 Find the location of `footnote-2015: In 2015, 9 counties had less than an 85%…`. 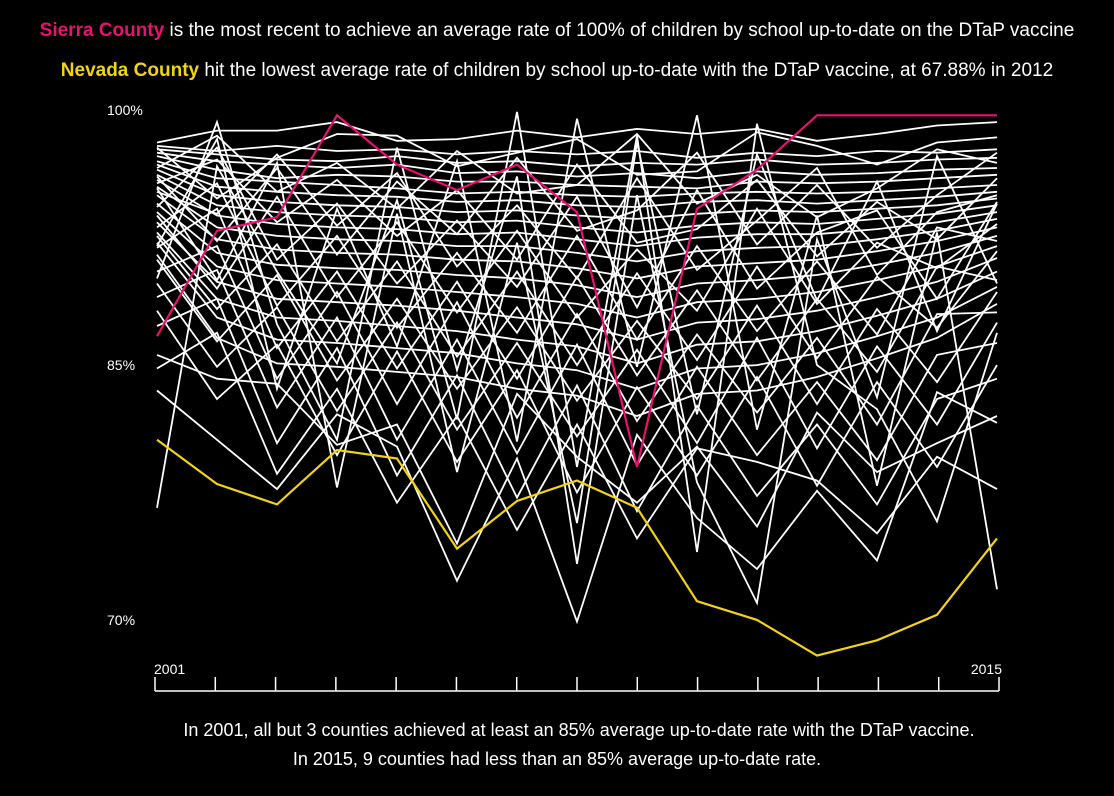

footnote-2015: In 2015, 9 counties had less than an 85%… is located at coordinates (557, 759).